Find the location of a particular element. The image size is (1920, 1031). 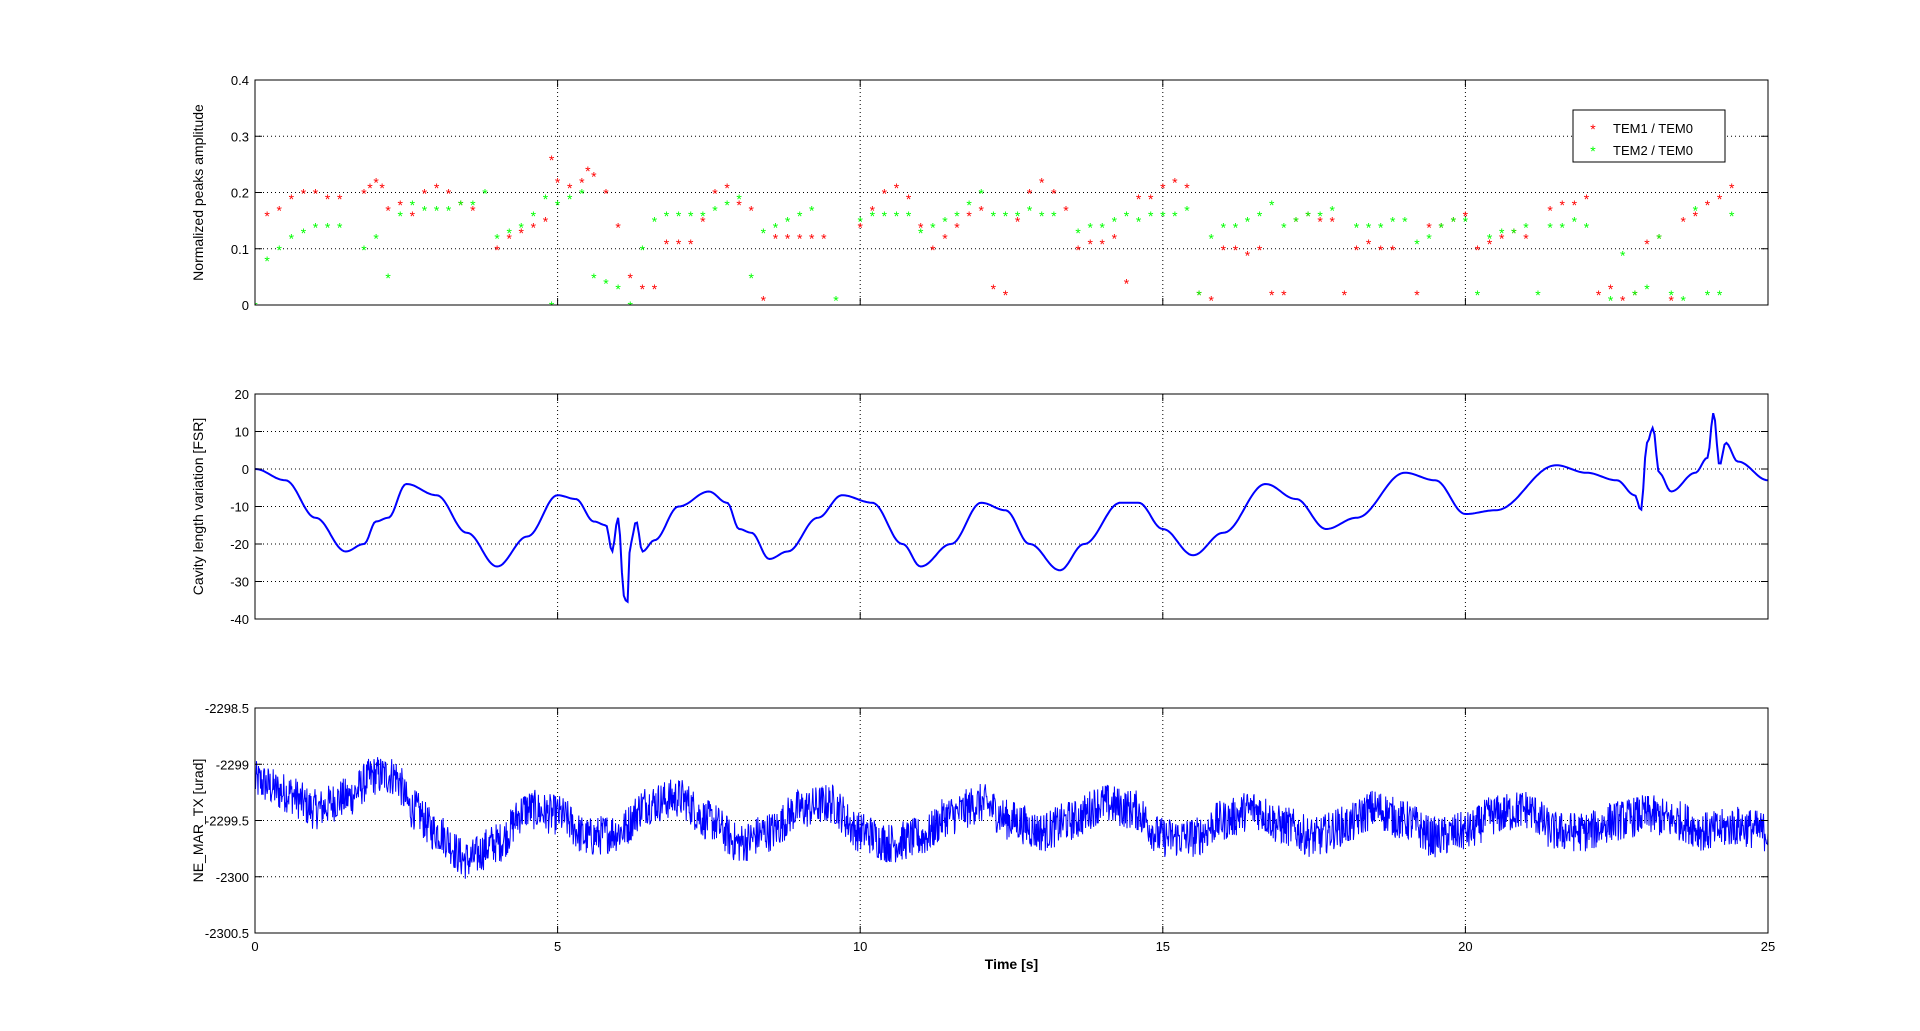

y-tick-label: -40 is located at coordinates (239, 619).